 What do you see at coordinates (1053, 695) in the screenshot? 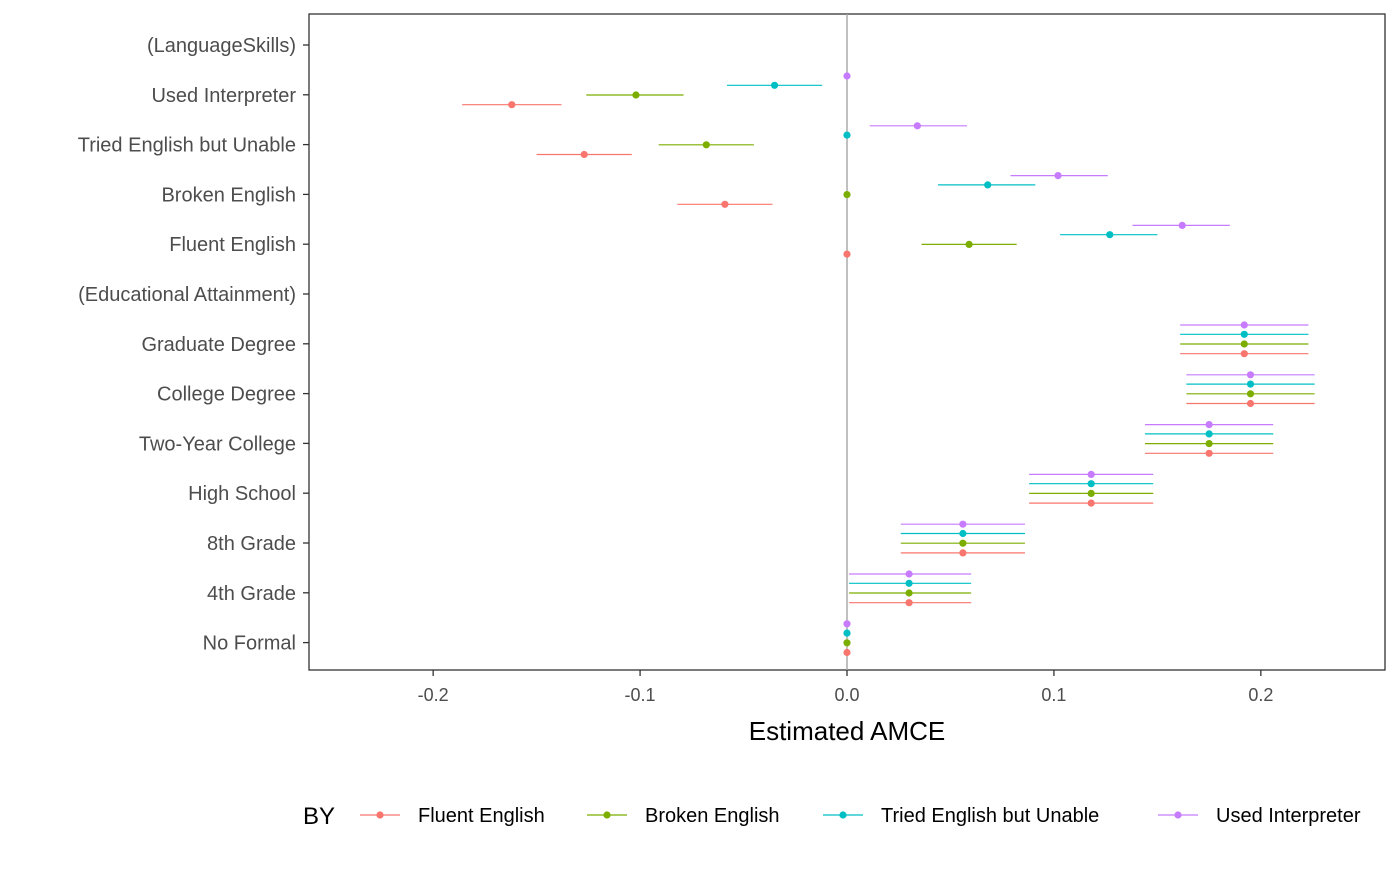
I see `x-tick-label: 0.1` at bounding box center [1053, 695].